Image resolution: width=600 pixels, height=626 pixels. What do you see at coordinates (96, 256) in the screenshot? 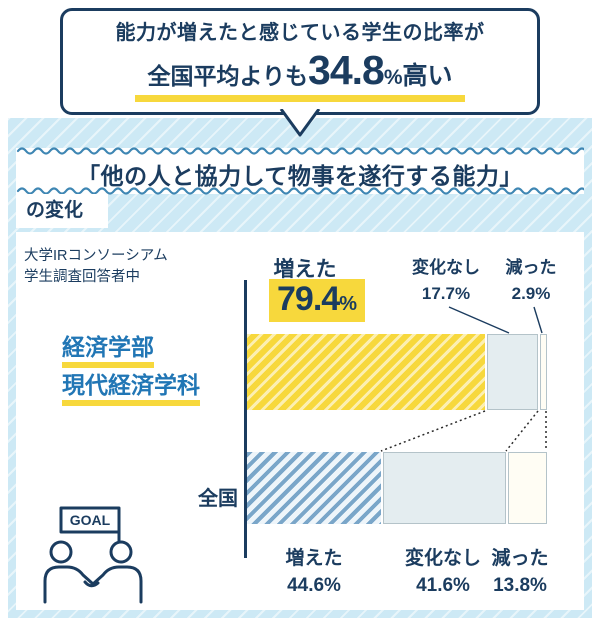
I see `survey-note-line1: 大学IRコンソーシアム` at bounding box center [96, 256].